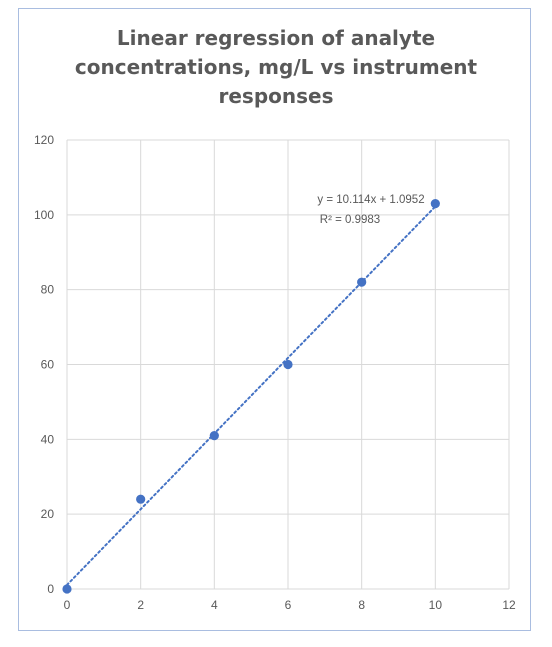 The width and height of the screenshot is (552, 647). What do you see at coordinates (48, 514) in the screenshot?
I see `y-tick-label: 20` at bounding box center [48, 514].